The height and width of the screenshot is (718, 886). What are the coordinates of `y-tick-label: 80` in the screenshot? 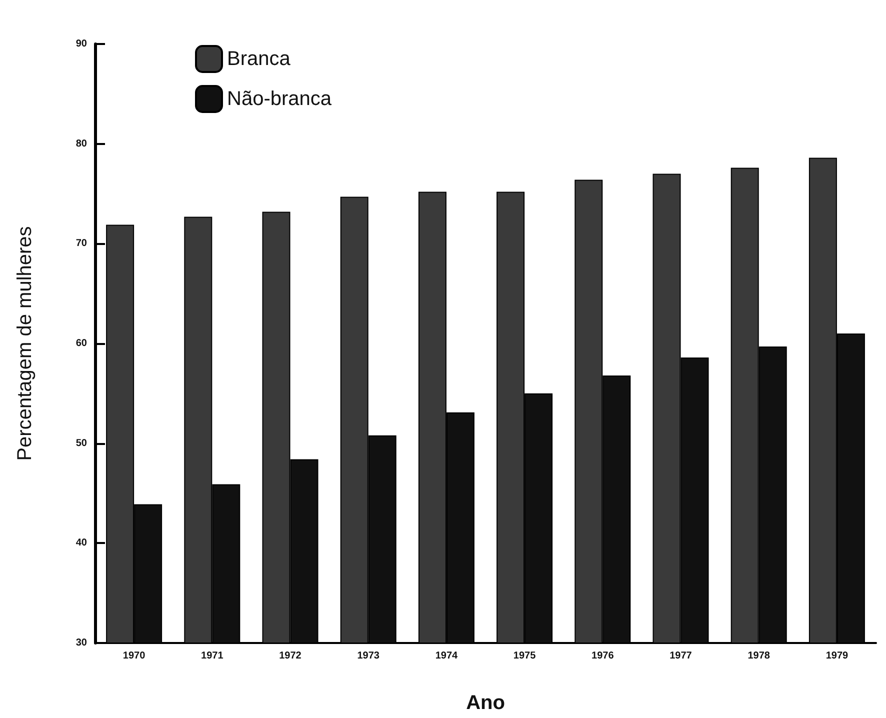 It's located at (82, 144).